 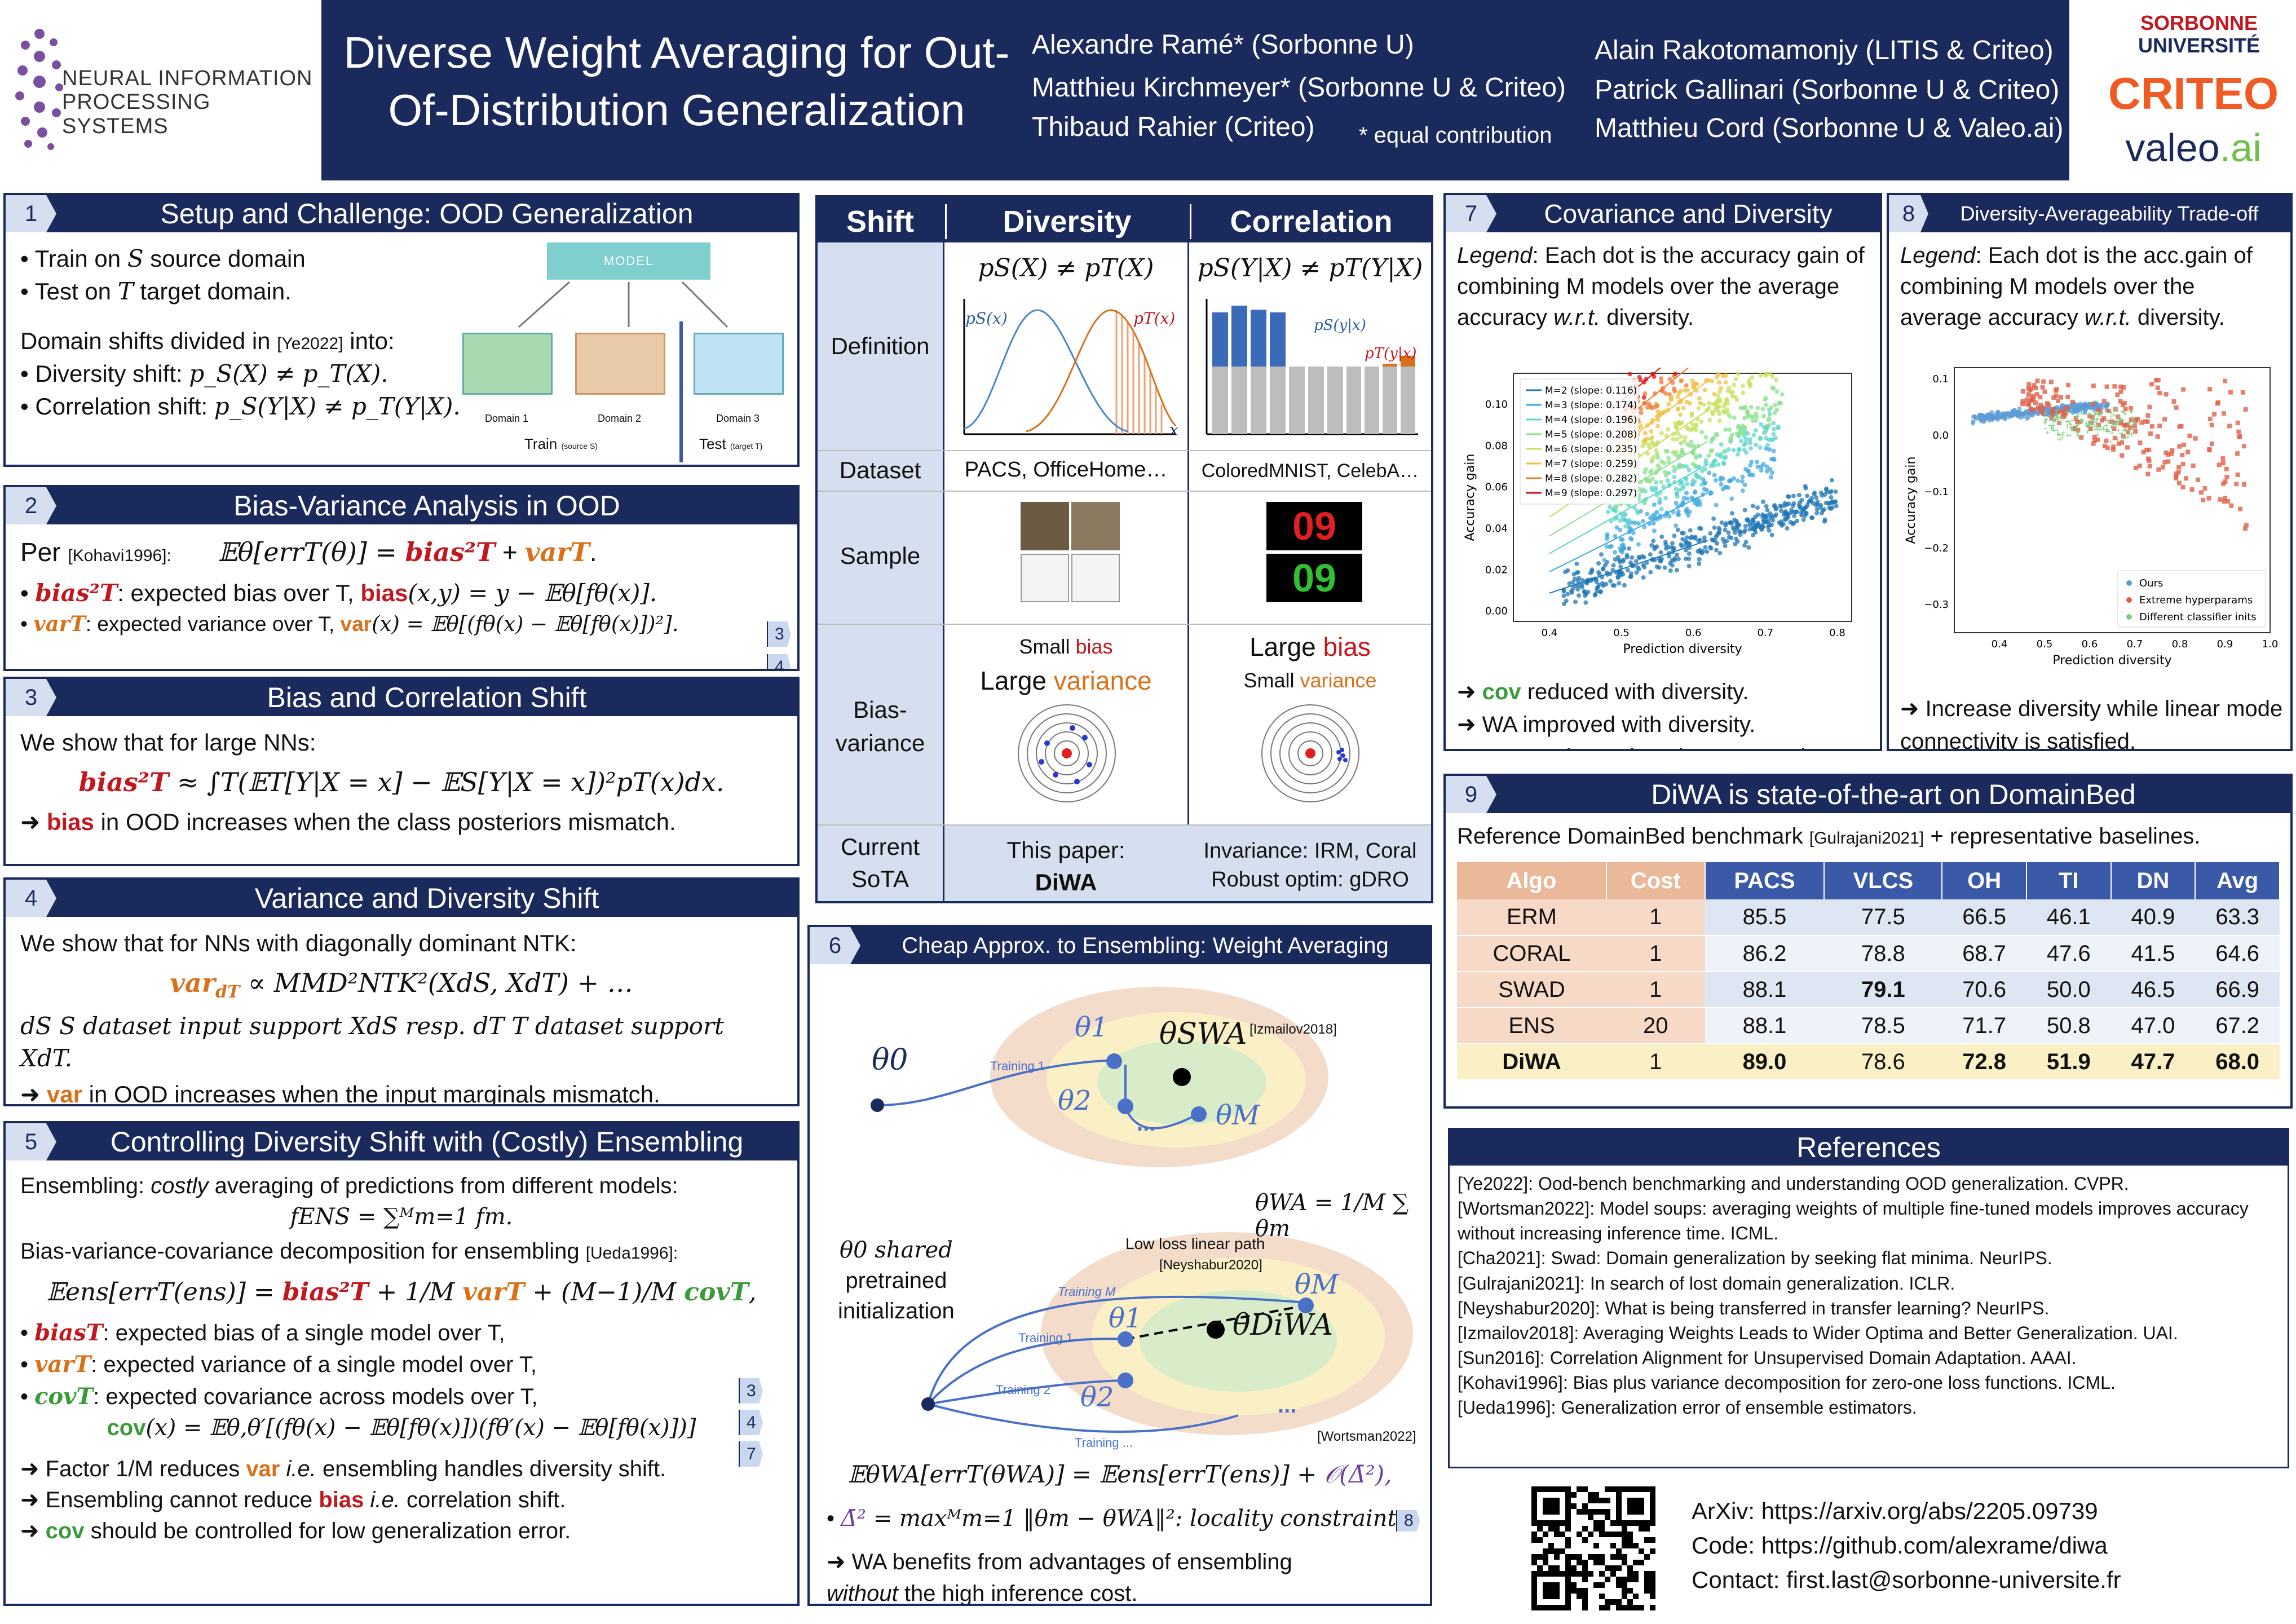 What do you see at coordinates (779, 661) in the screenshot?
I see `p2-ref-tag-4: 4` at bounding box center [779, 661].